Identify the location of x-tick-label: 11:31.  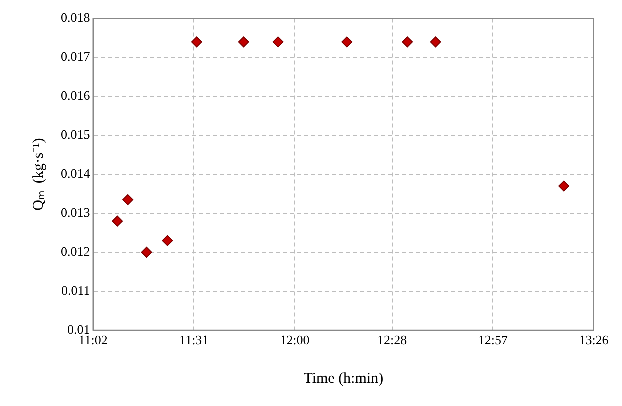
(194, 340).